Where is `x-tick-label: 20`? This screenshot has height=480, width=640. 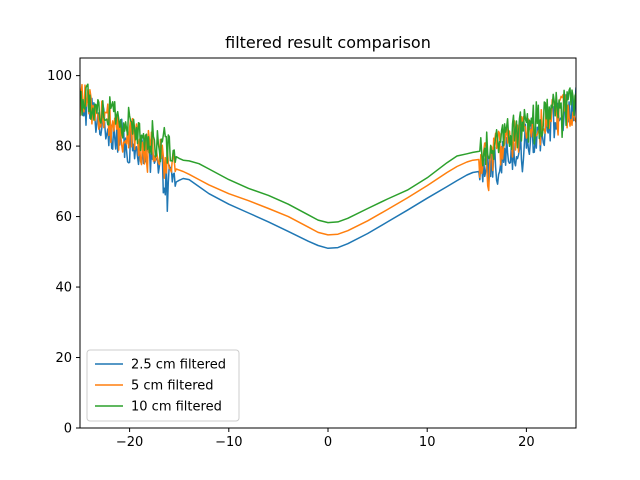
x-tick-label: 20 is located at coordinates (526, 442).